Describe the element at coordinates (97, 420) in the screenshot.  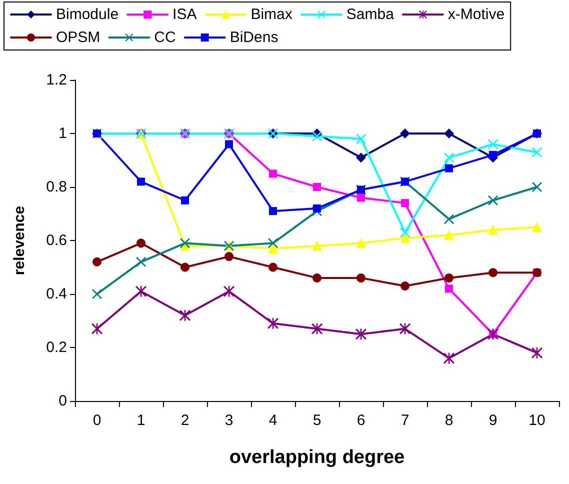
I see `x-tick-label: 0` at that location.